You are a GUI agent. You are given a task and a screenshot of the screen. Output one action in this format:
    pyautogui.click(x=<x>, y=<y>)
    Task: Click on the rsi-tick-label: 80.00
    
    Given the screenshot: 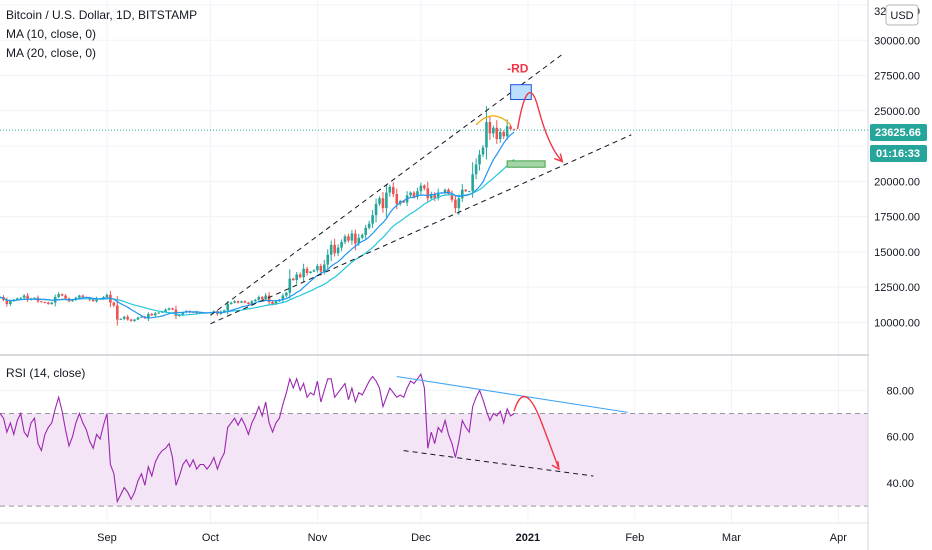 What is the action you would take?
    pyautogui.click(x=900, y=391)
    